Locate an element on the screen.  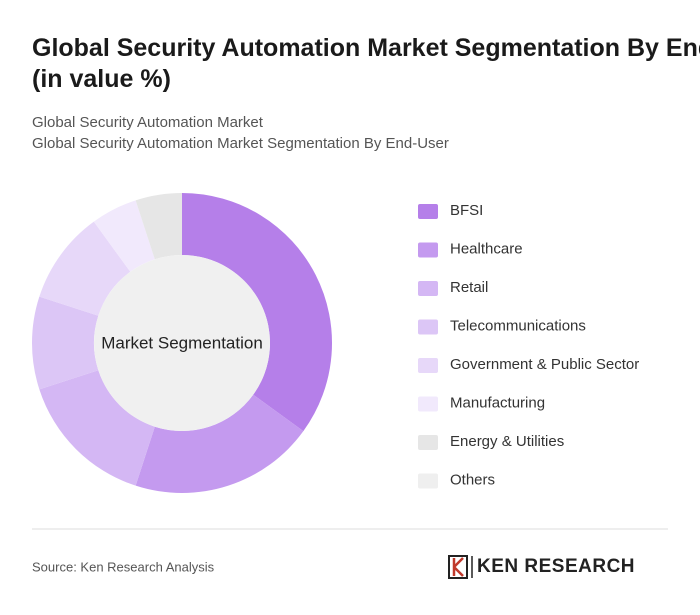
legend-label: Energy & Utilities is located at coordinates (507, 441).